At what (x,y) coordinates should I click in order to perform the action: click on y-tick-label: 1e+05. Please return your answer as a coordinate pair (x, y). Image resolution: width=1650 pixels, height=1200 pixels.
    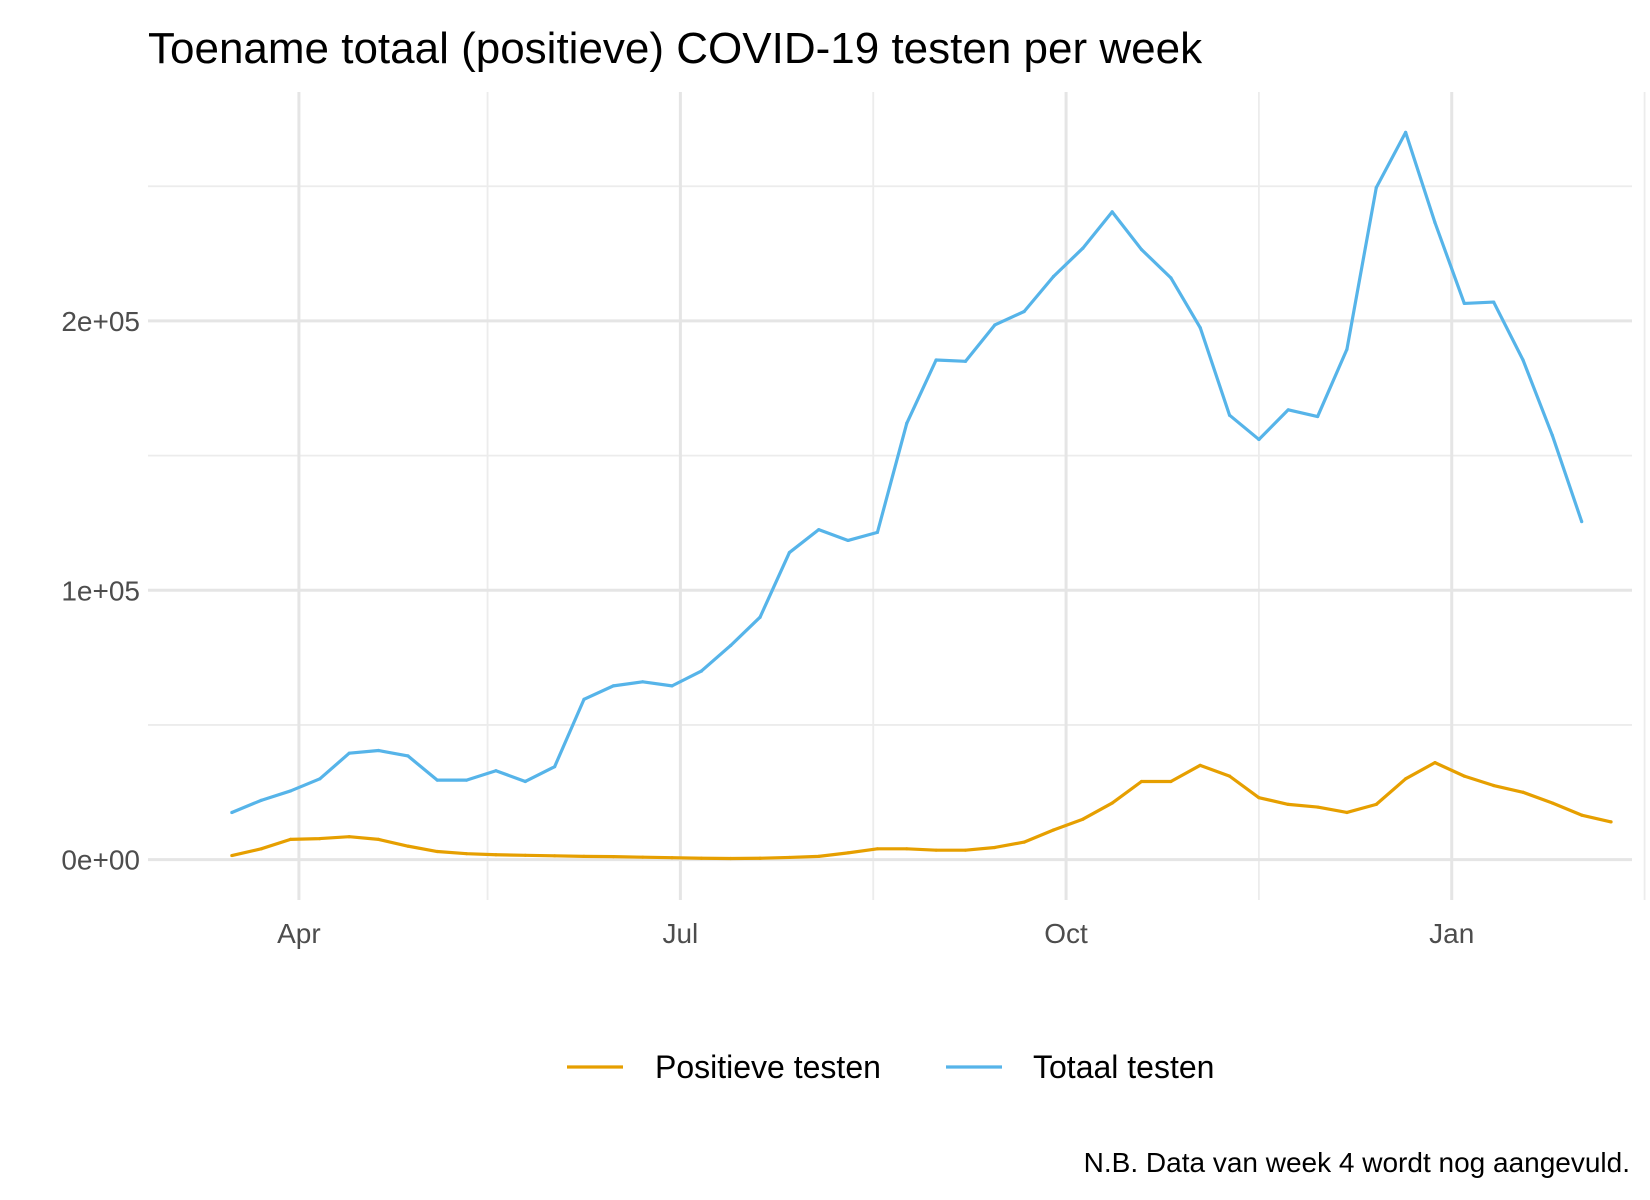
    Looking at the image, I should click on (100, 590).